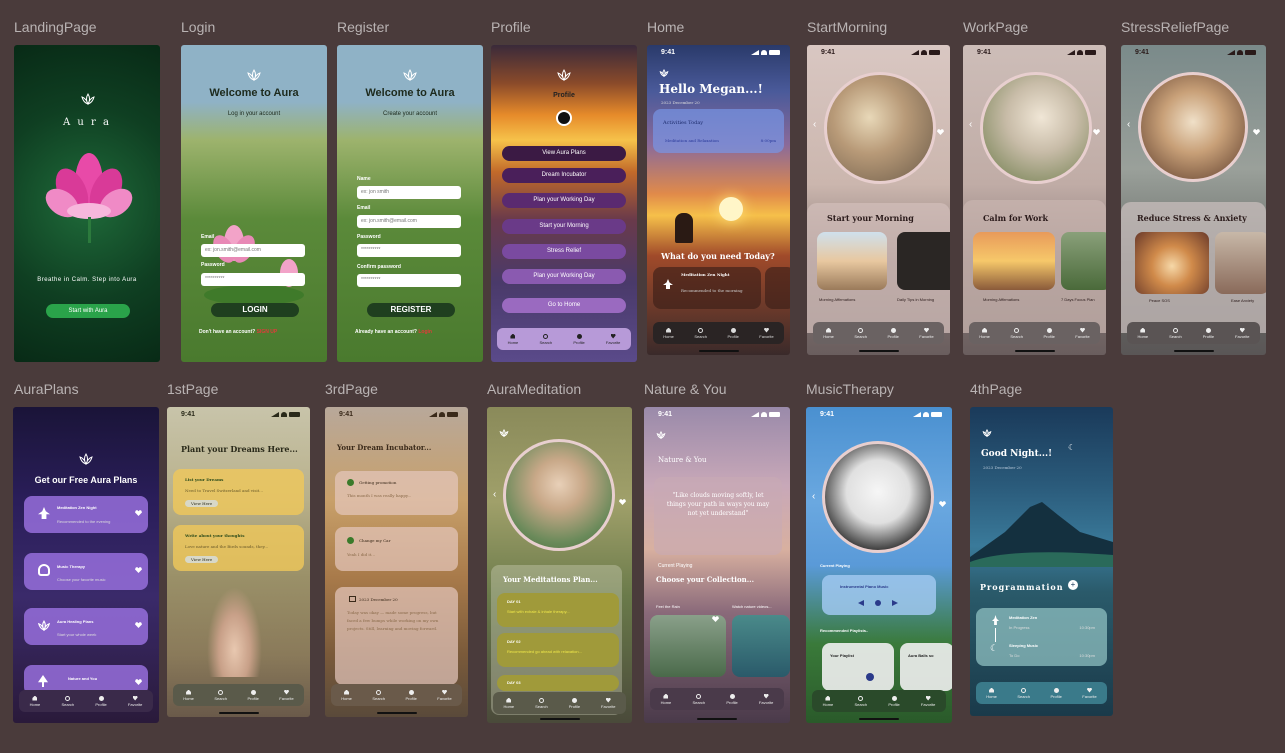  I want to click on view-thoughts-button: View Here, so click(202, 559).